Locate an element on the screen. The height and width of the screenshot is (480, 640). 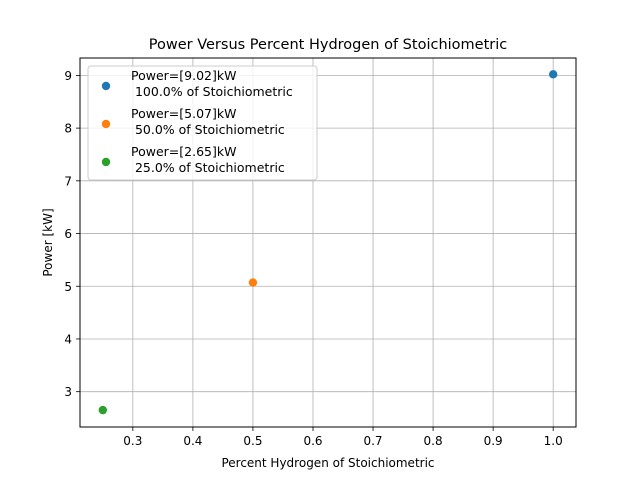
x-tick-label: 0.9 is located at coordinates (493, 441).